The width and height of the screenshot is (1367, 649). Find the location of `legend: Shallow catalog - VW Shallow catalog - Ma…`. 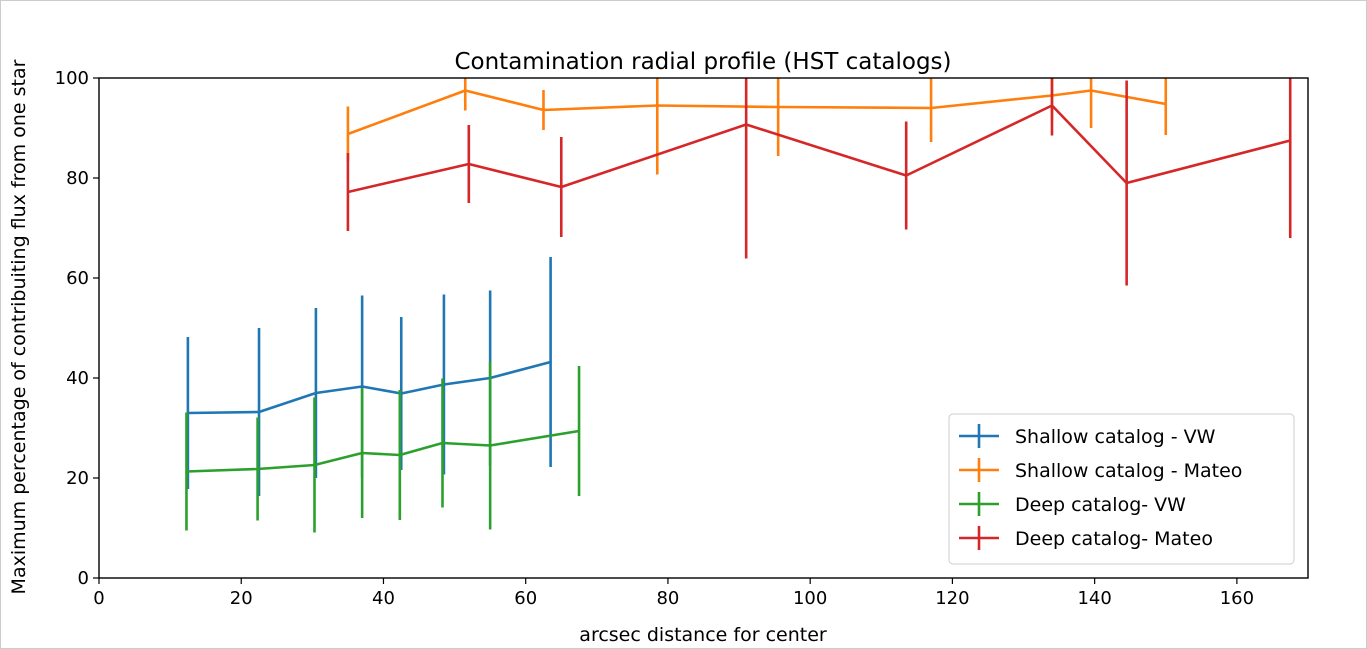

legend: Shallow catalog - VW Shallow catalog - Ma… is located at coordinates (1121, 489).